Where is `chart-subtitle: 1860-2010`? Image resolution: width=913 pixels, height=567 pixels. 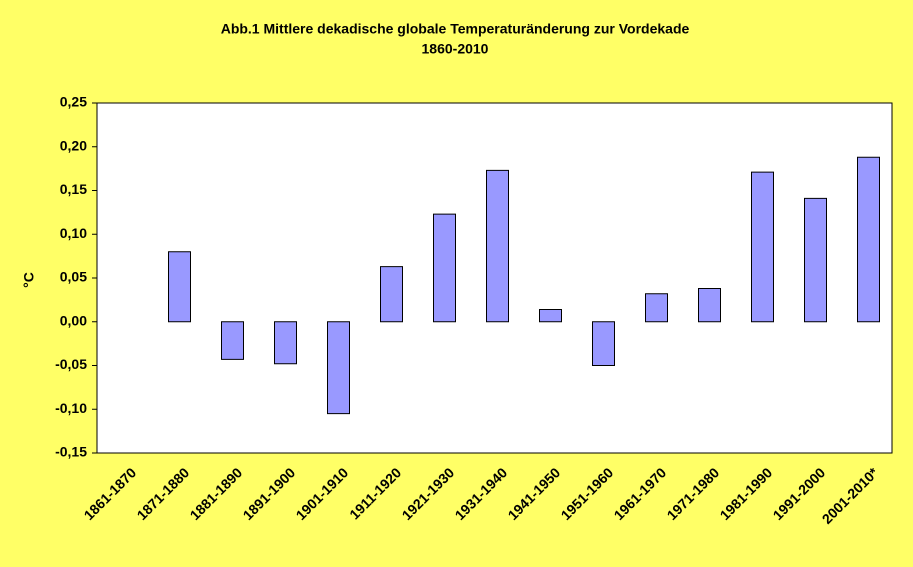 chart-subtitle: 1860-2010 is located at coordinates (455, 49).